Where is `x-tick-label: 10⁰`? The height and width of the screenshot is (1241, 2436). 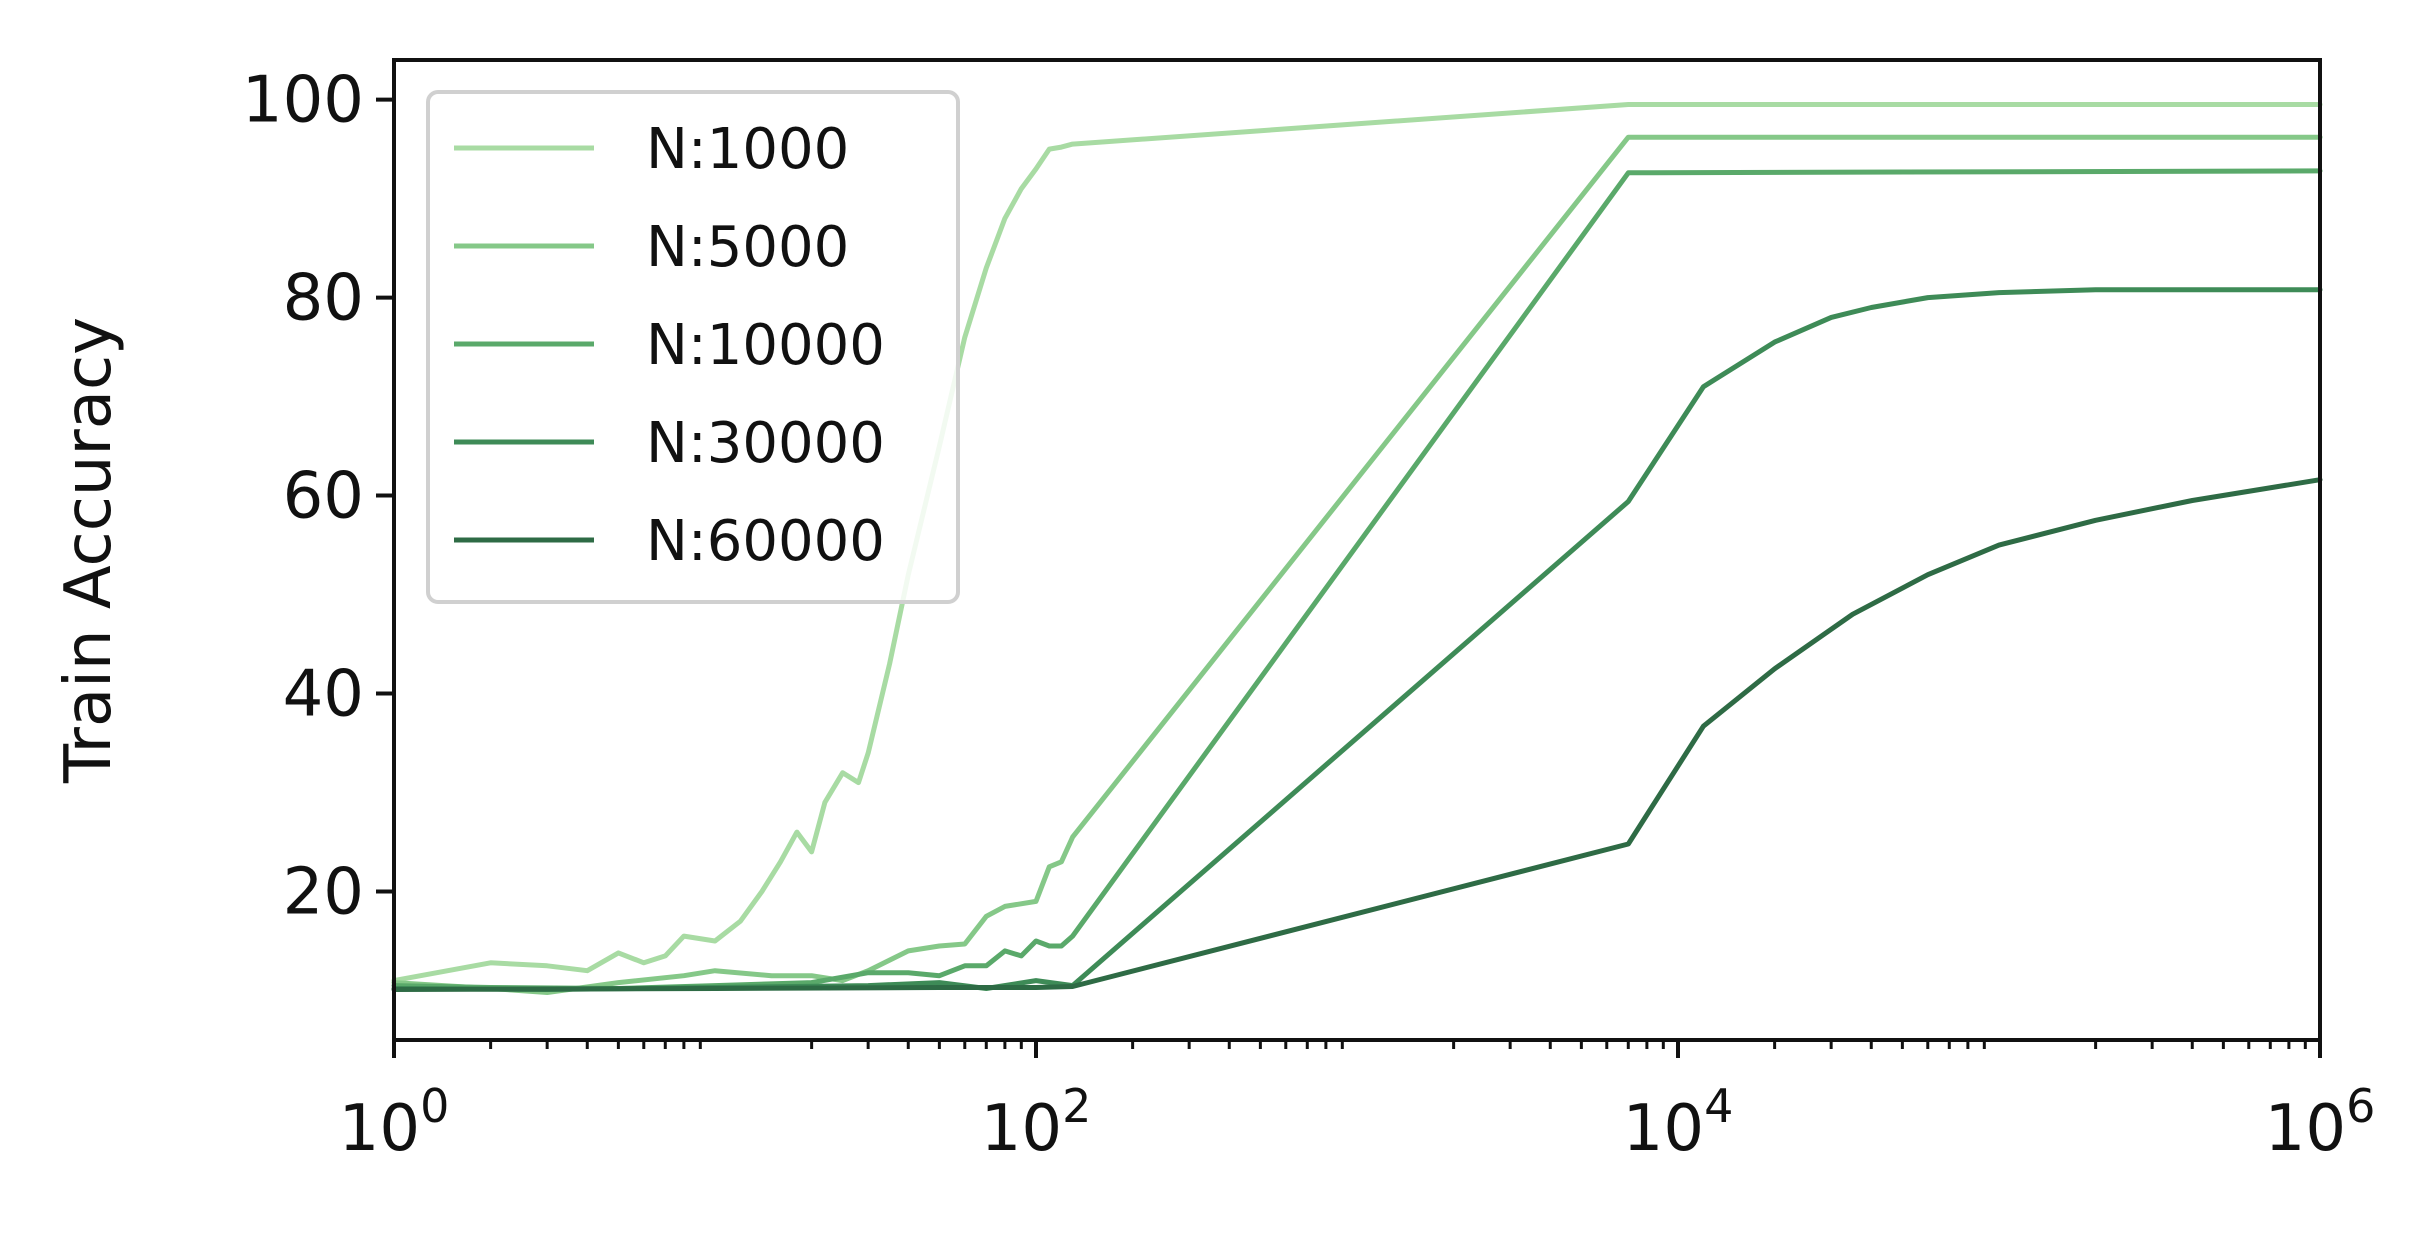
x-tick-label: 10⁰ is located at coordinates (394, 1122).